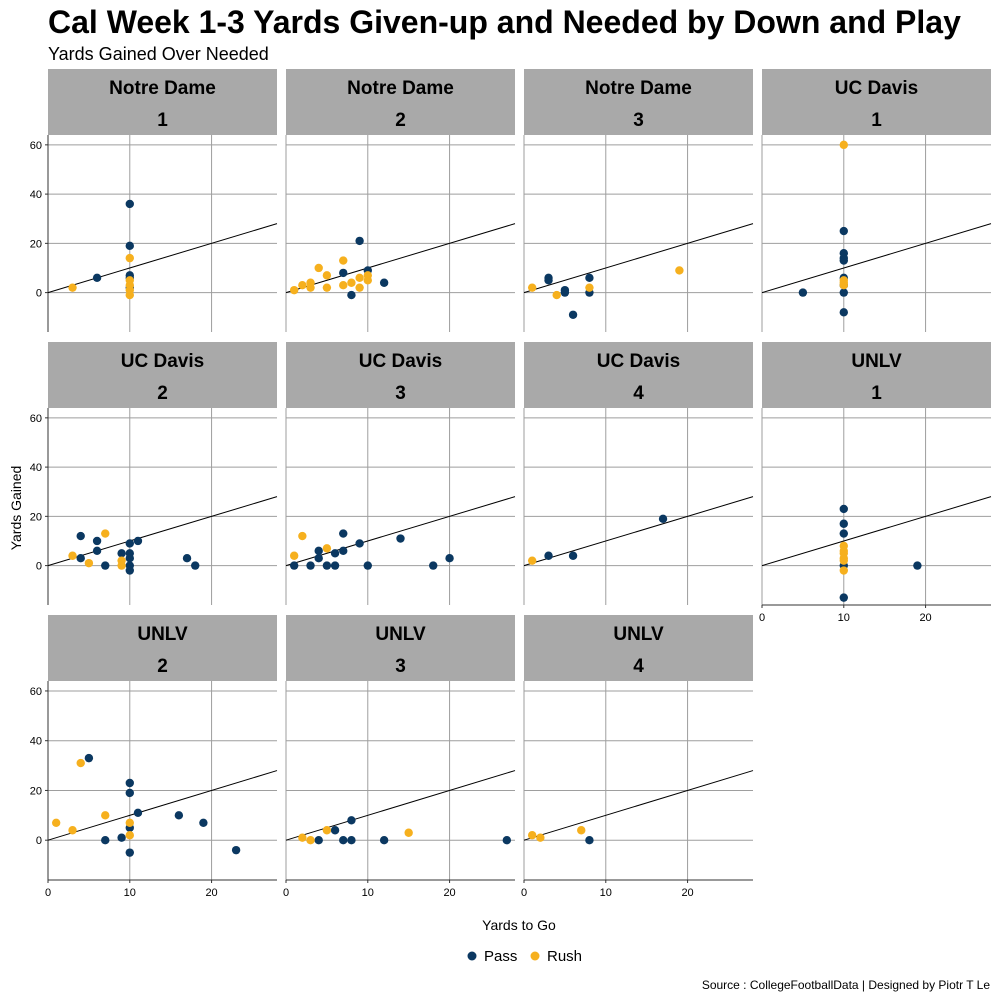 The height and width of the screenshot is (1000, 1000). I want to click on legend-pass-label: Pass, so click(500, 956).